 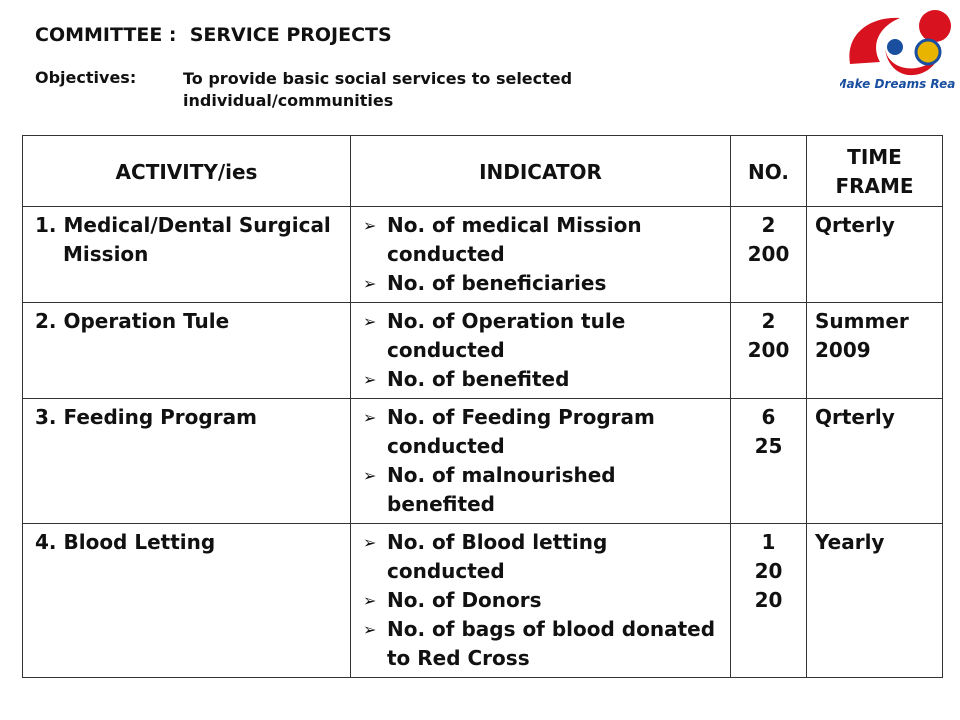 I want to click on header-row: ACTIVITY/ies INDICATOR NO. TIME FRAME, so click(x=482, y=171).